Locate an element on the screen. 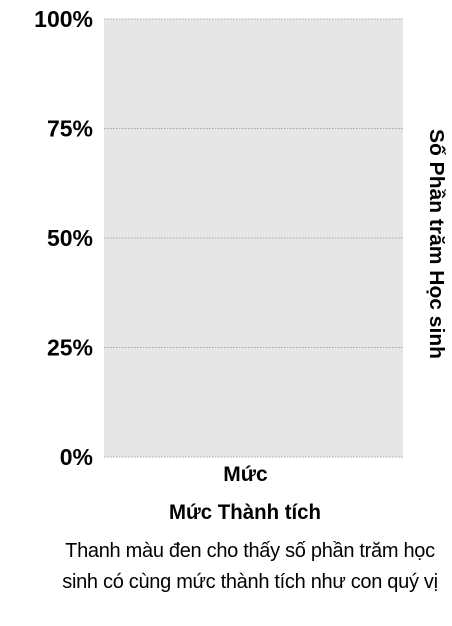  x-axis-title: Mức Thành tích is located at coordinates (245, 512).